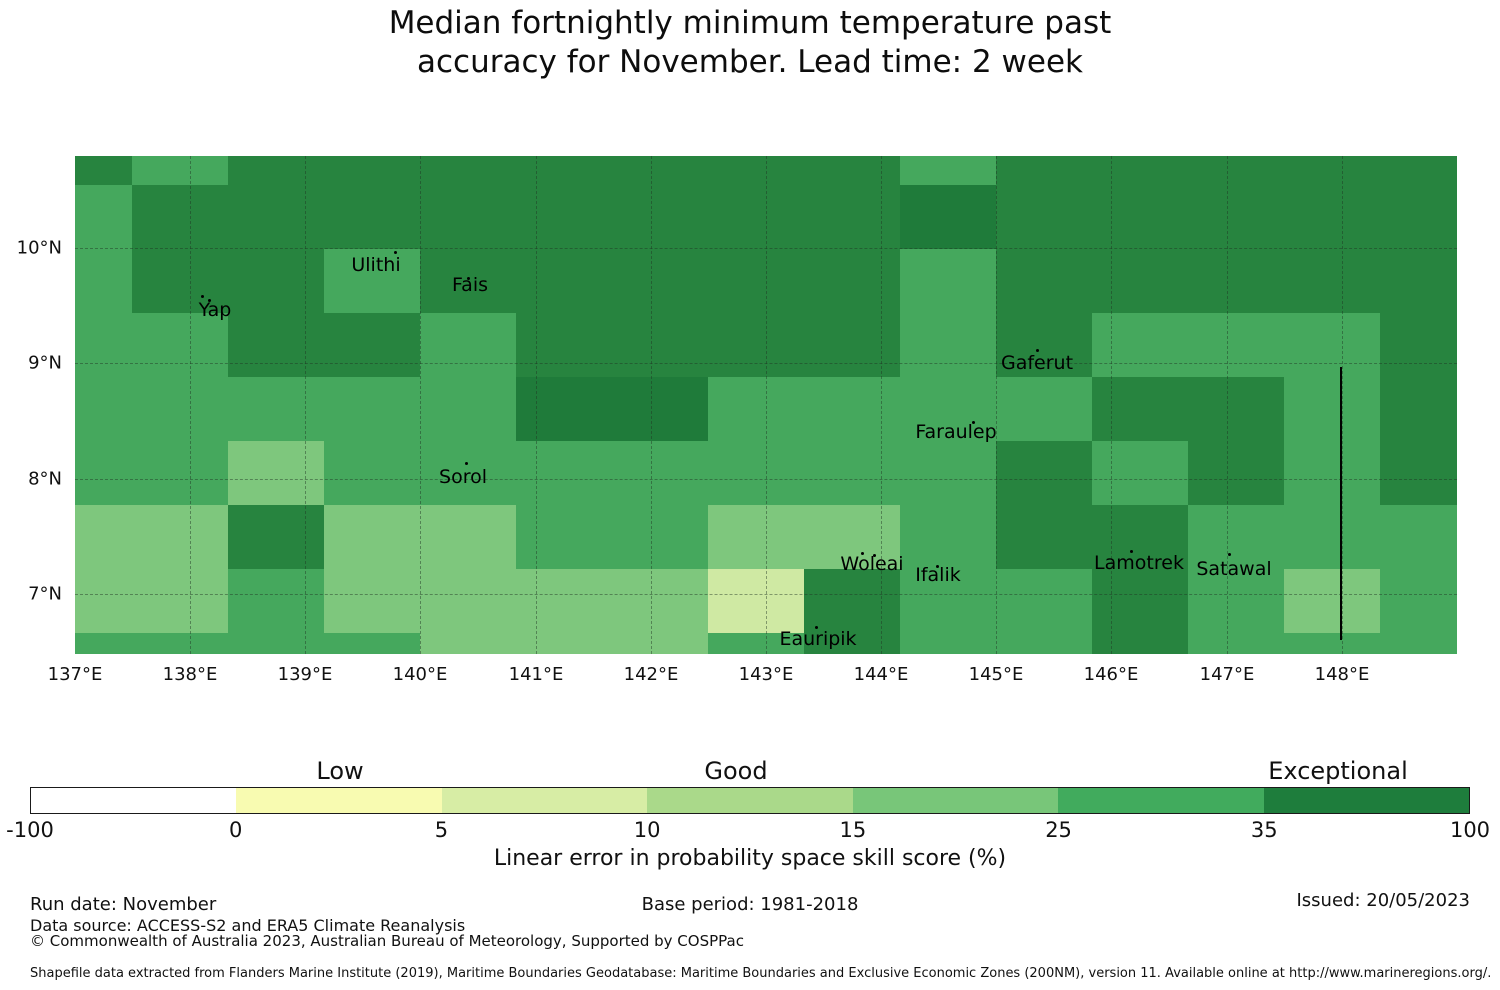 The width and height of the screenshot is (1500, 990). What do you see at coordinates (305, 674) in the screenshot?
I see `x-tick-label: 139°E` at bounding box center [305, 674].